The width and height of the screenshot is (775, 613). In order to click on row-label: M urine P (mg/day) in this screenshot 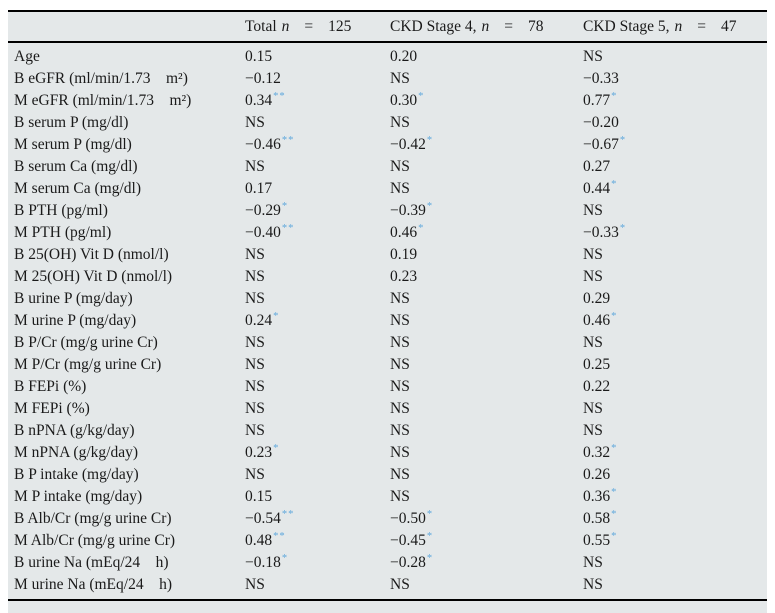, I will do `click(75, 320)`.